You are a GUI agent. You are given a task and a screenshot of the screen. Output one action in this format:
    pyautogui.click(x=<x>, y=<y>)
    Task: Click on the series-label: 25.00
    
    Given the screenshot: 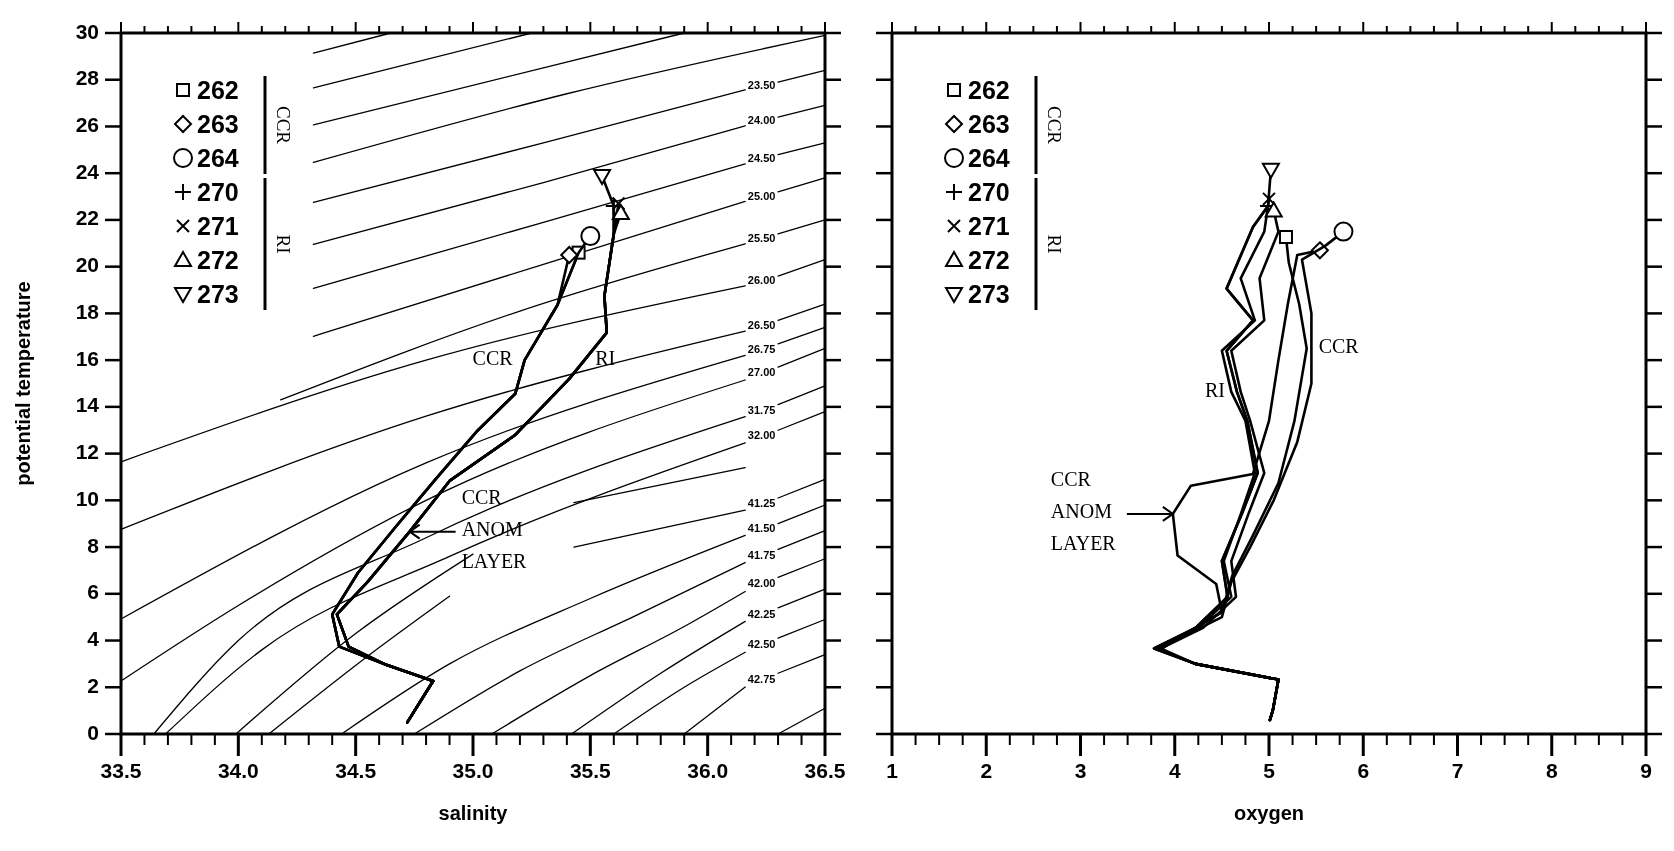 What is the action you would take?
    pyautogui.click(x=761, y=195)
    